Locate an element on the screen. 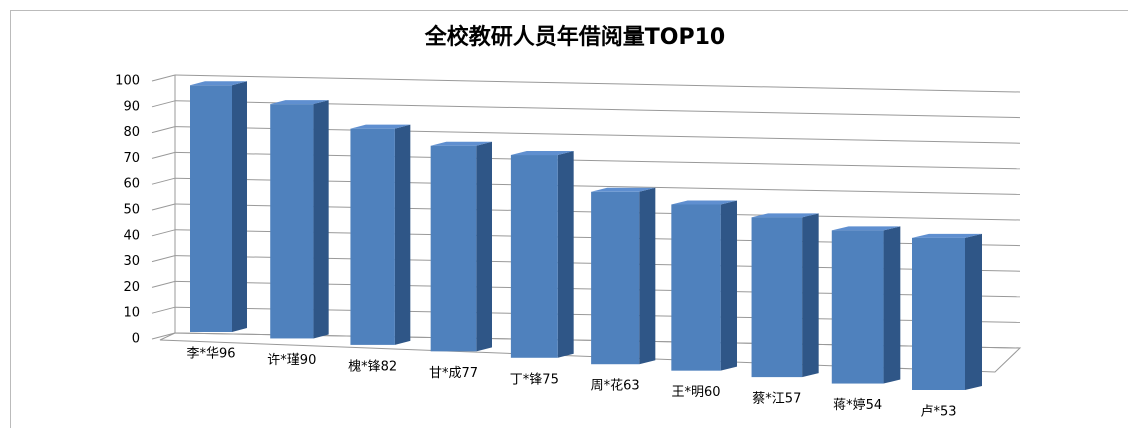 The width and height of the screenshot is (1128, 428). x-tick-label: 蒋*婷54 is located at coordinates (857, 405).